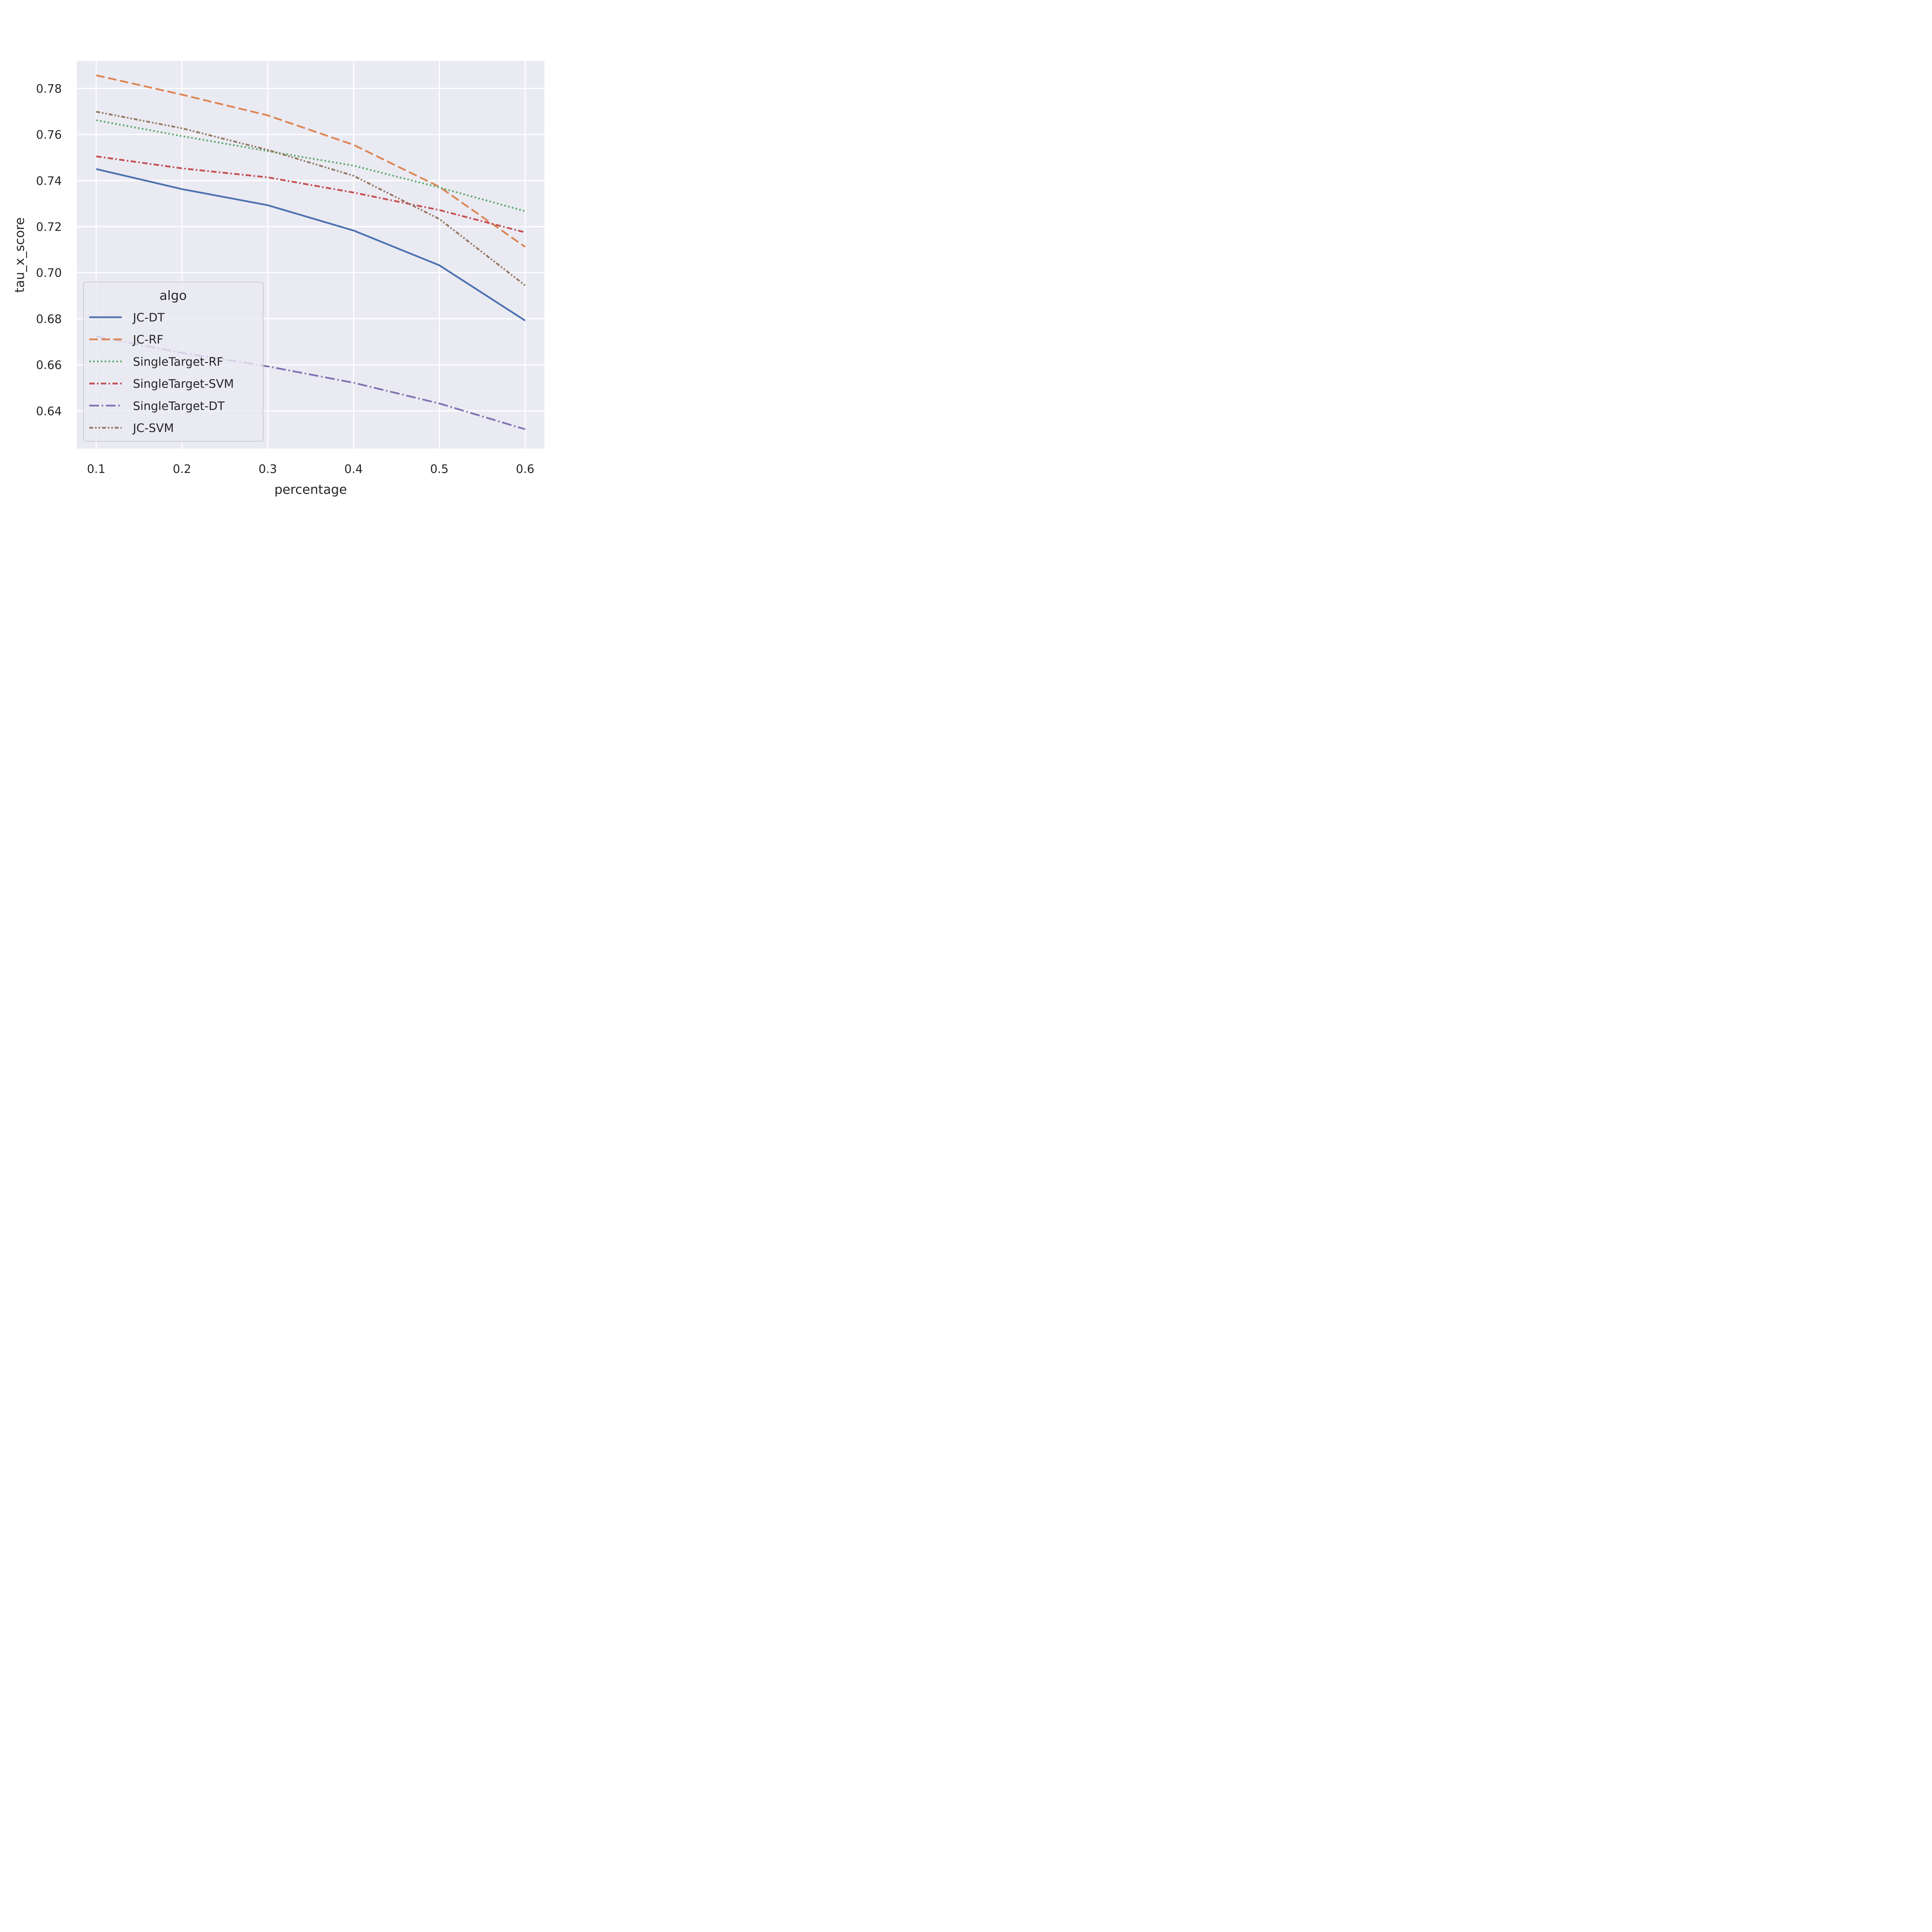  Describe the element at coordinates (153, 428) in the screenshot. I see `legend-entry: JC-SVM` at that location.